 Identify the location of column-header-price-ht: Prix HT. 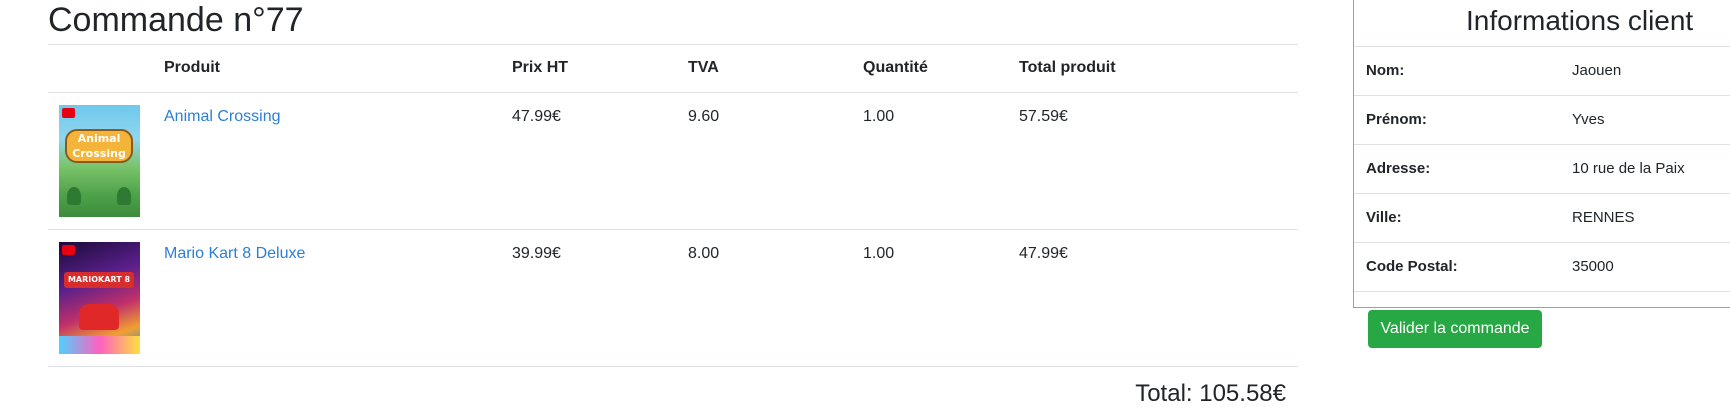
(540, 67).